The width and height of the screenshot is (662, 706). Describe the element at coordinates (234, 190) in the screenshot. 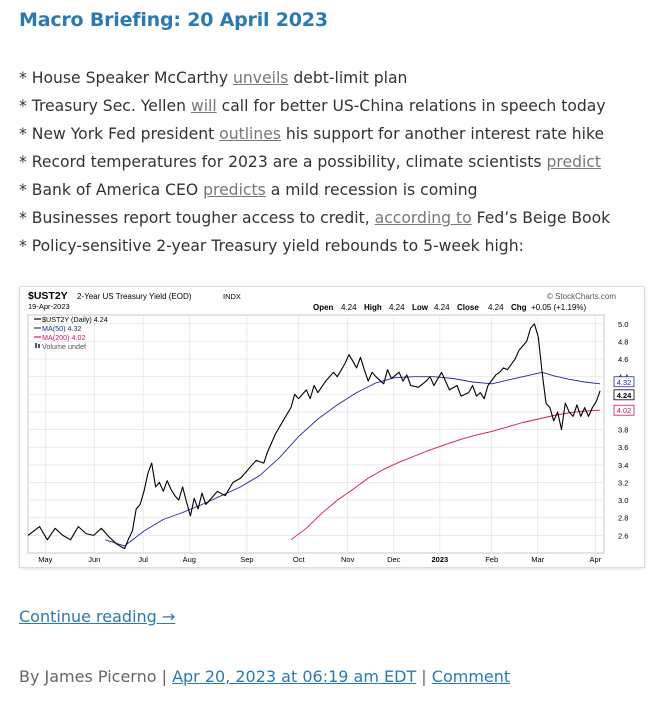

I see `bullet-link: predicts` at that location.